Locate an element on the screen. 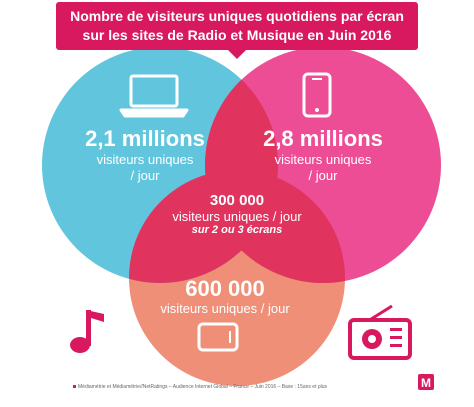  computer-value: 2,1 millions is located at coordinates (145, 138).